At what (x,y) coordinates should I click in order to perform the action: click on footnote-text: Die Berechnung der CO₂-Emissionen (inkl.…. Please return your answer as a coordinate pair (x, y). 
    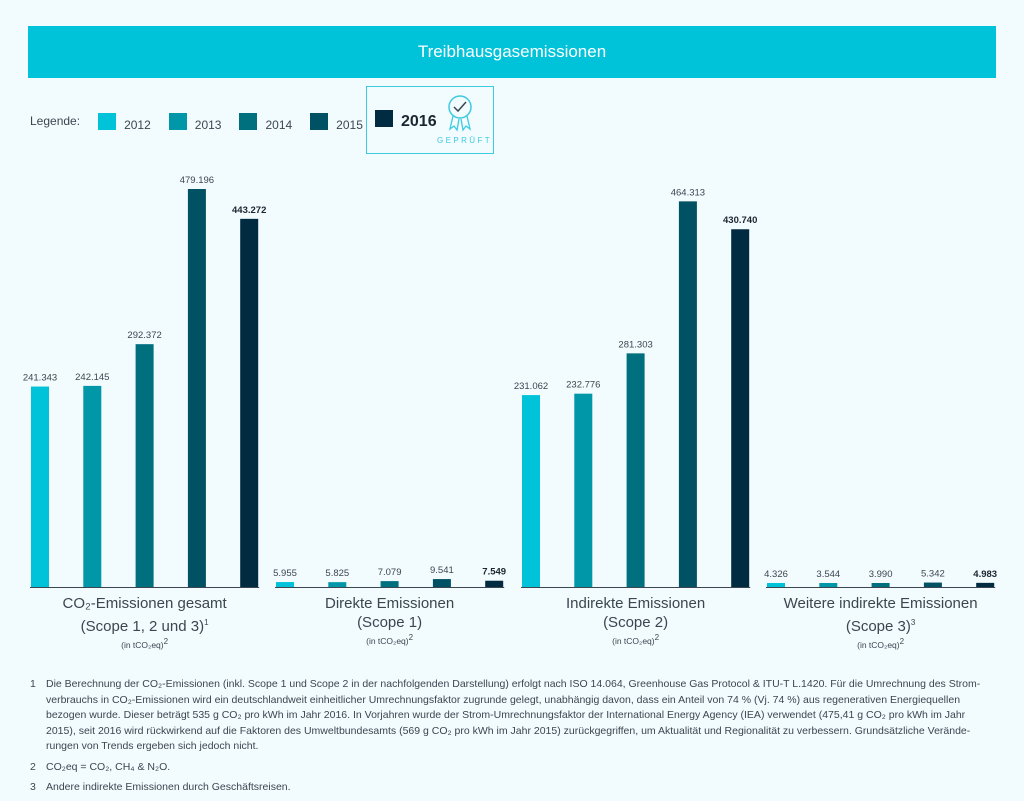
    Looking at the image, I should click on (513, 715).